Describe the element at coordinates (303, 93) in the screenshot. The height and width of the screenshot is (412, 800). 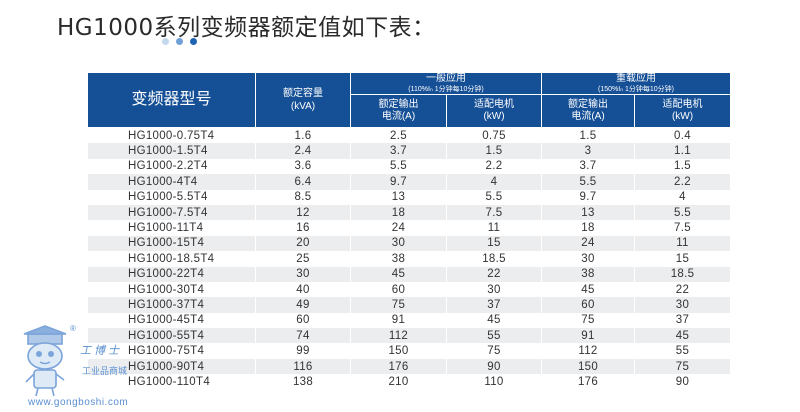
I see `header-capacity-label: 额定容量` at that location.